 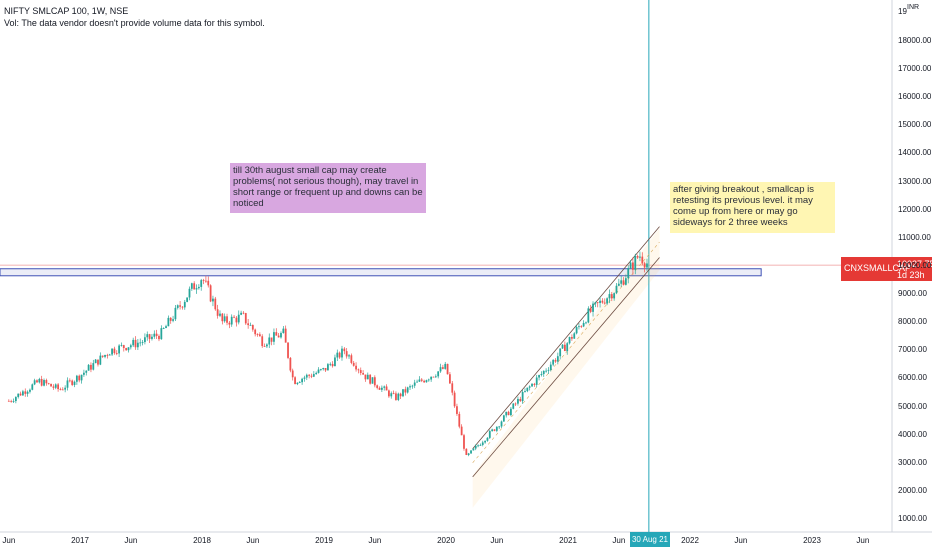 I want to click on y-tick-label: 8000.00, so click(x=912, y=322).